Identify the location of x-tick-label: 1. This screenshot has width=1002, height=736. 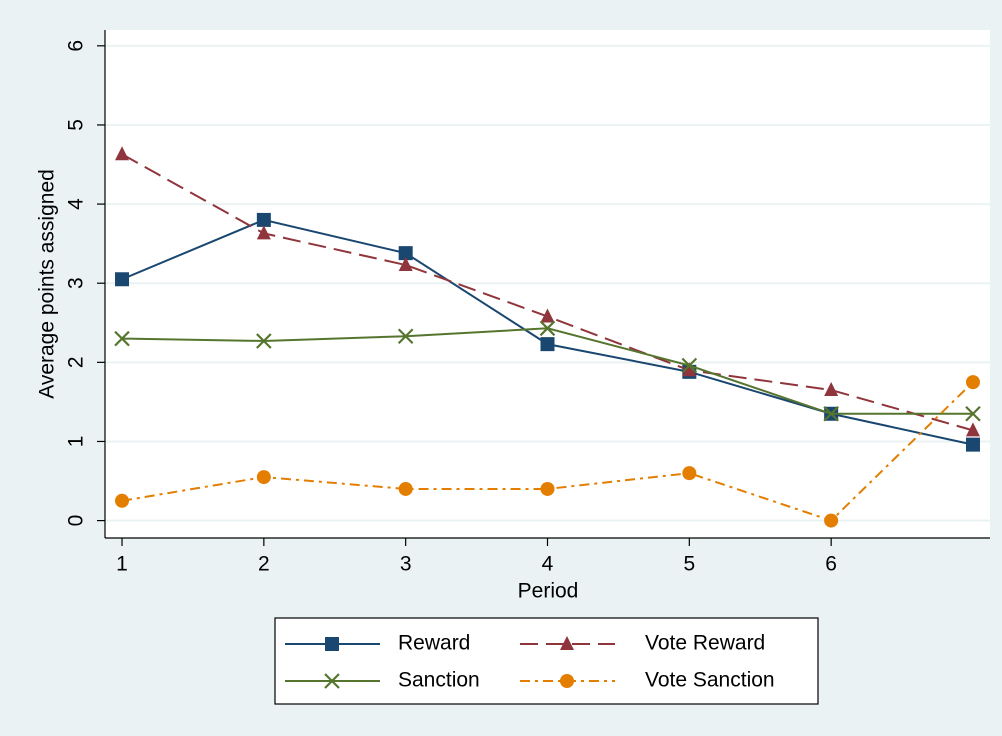
(122, 564).